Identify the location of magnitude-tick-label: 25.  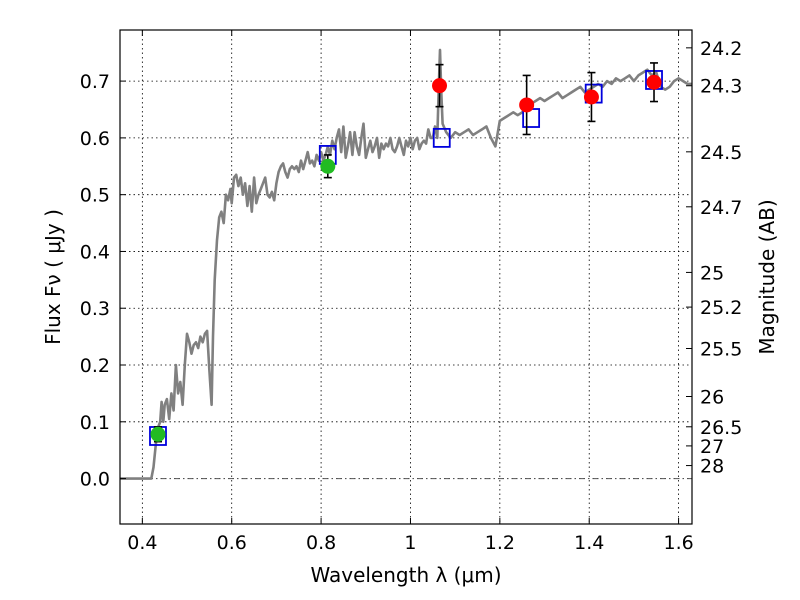
(712, 273).